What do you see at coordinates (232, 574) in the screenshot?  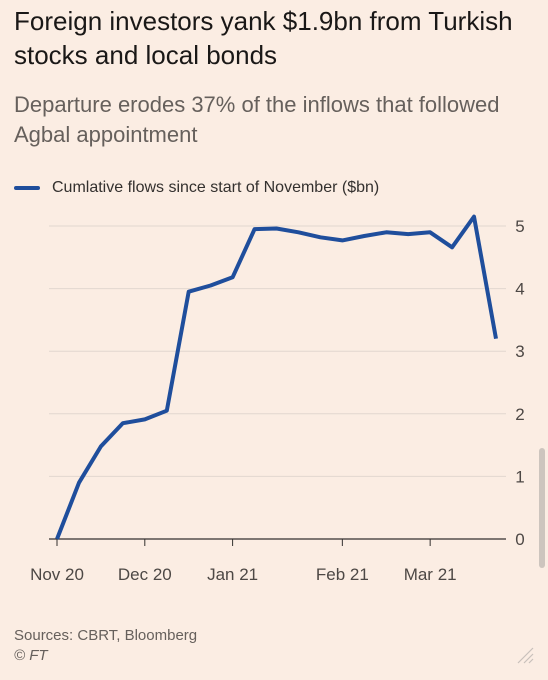 I see `x-tick-label: Jan 21` at bounding box center [232, 574].